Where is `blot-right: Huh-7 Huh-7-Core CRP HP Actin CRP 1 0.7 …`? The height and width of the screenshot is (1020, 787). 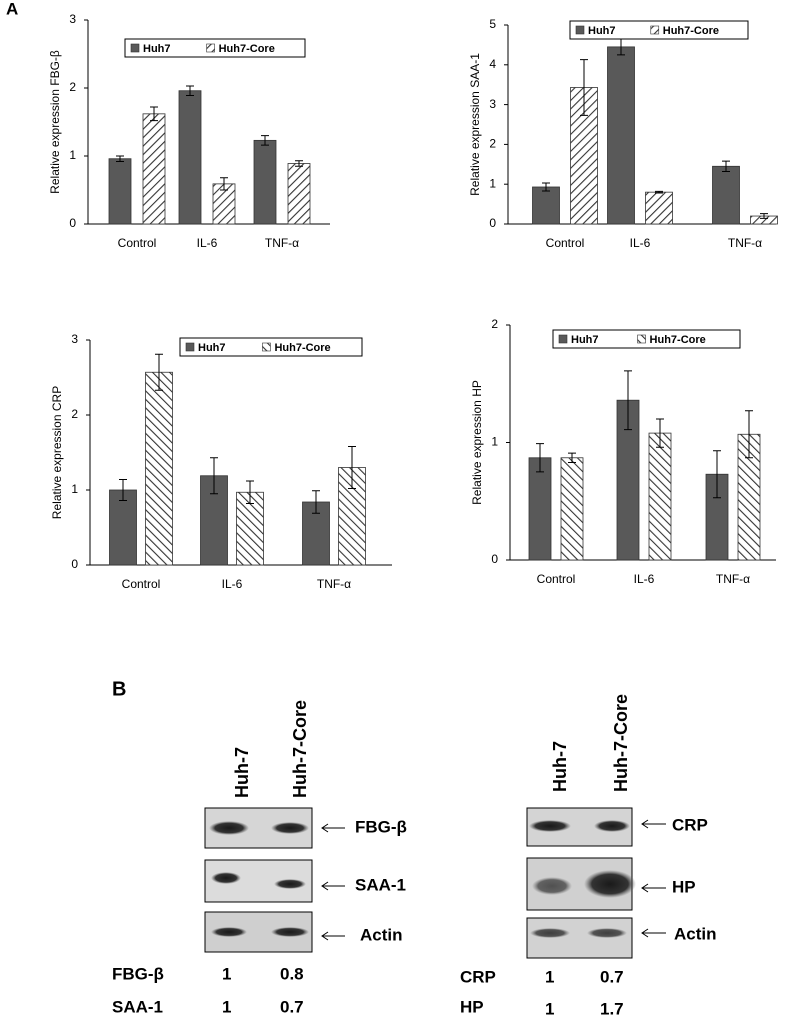
blot-right: Huh-7 Huh-7-Core CRP HP Actin CRP 1 0.7 … is located at coordinates (588, 856).